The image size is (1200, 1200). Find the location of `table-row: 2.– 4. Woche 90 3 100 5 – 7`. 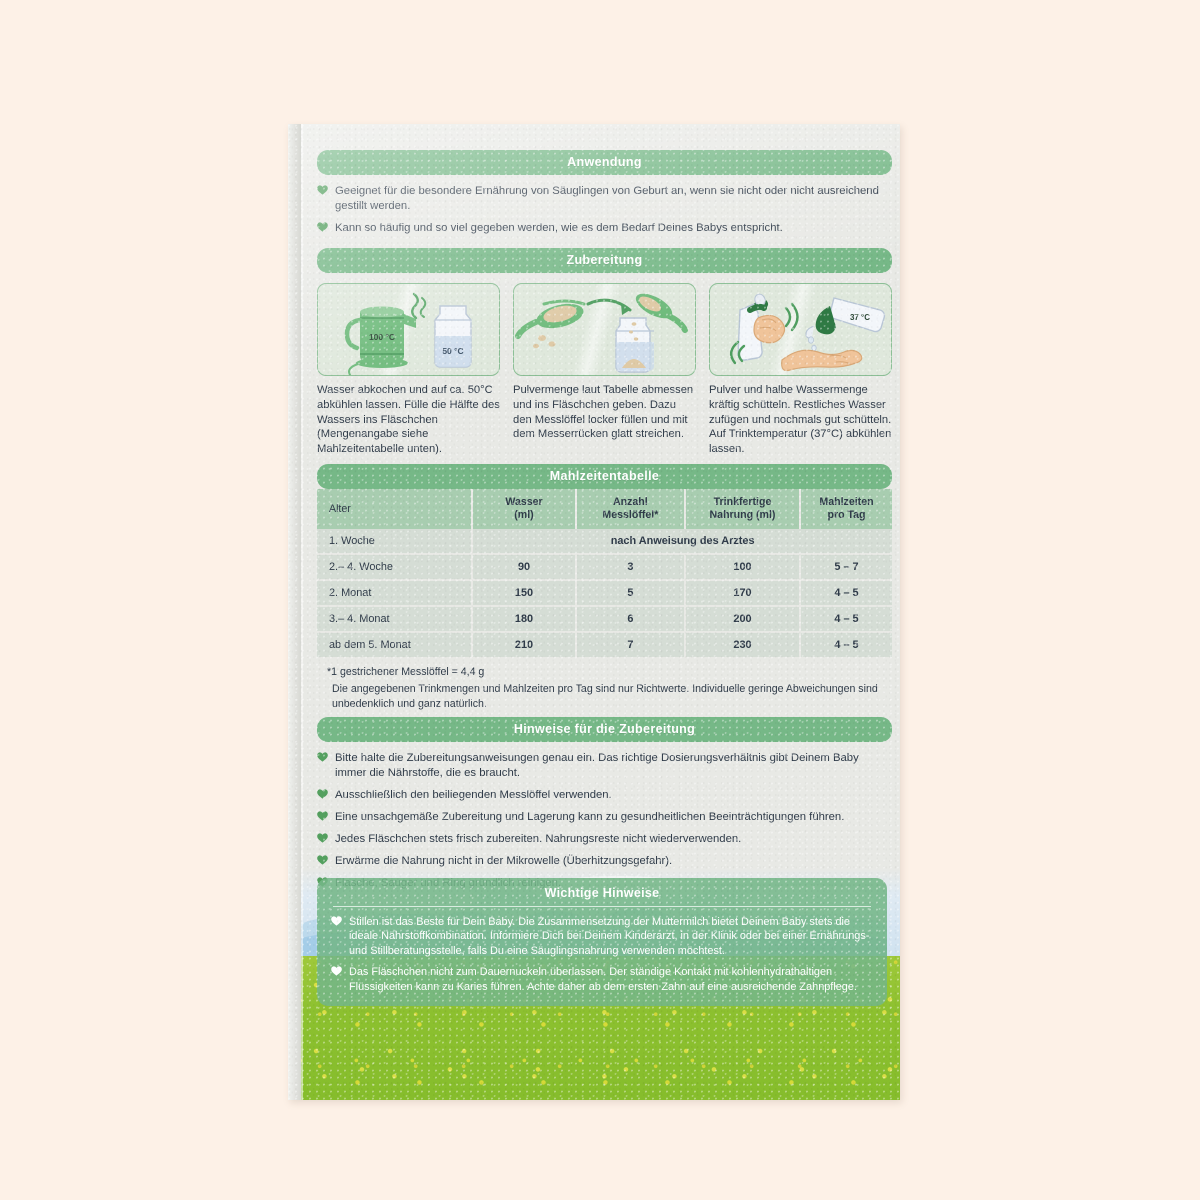

table-row: 2.– 4. Woche 90 3 100 5 – 7 is located at coordinates (604, 568).